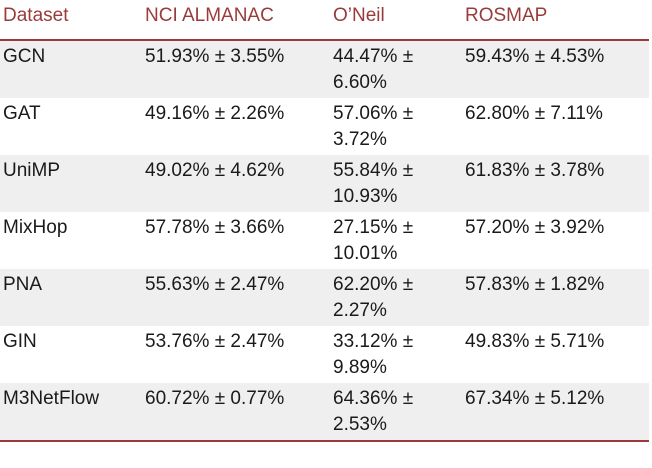  I want to click on cell-oneil: 44.47% ± 6.60%, so click(393, 69).